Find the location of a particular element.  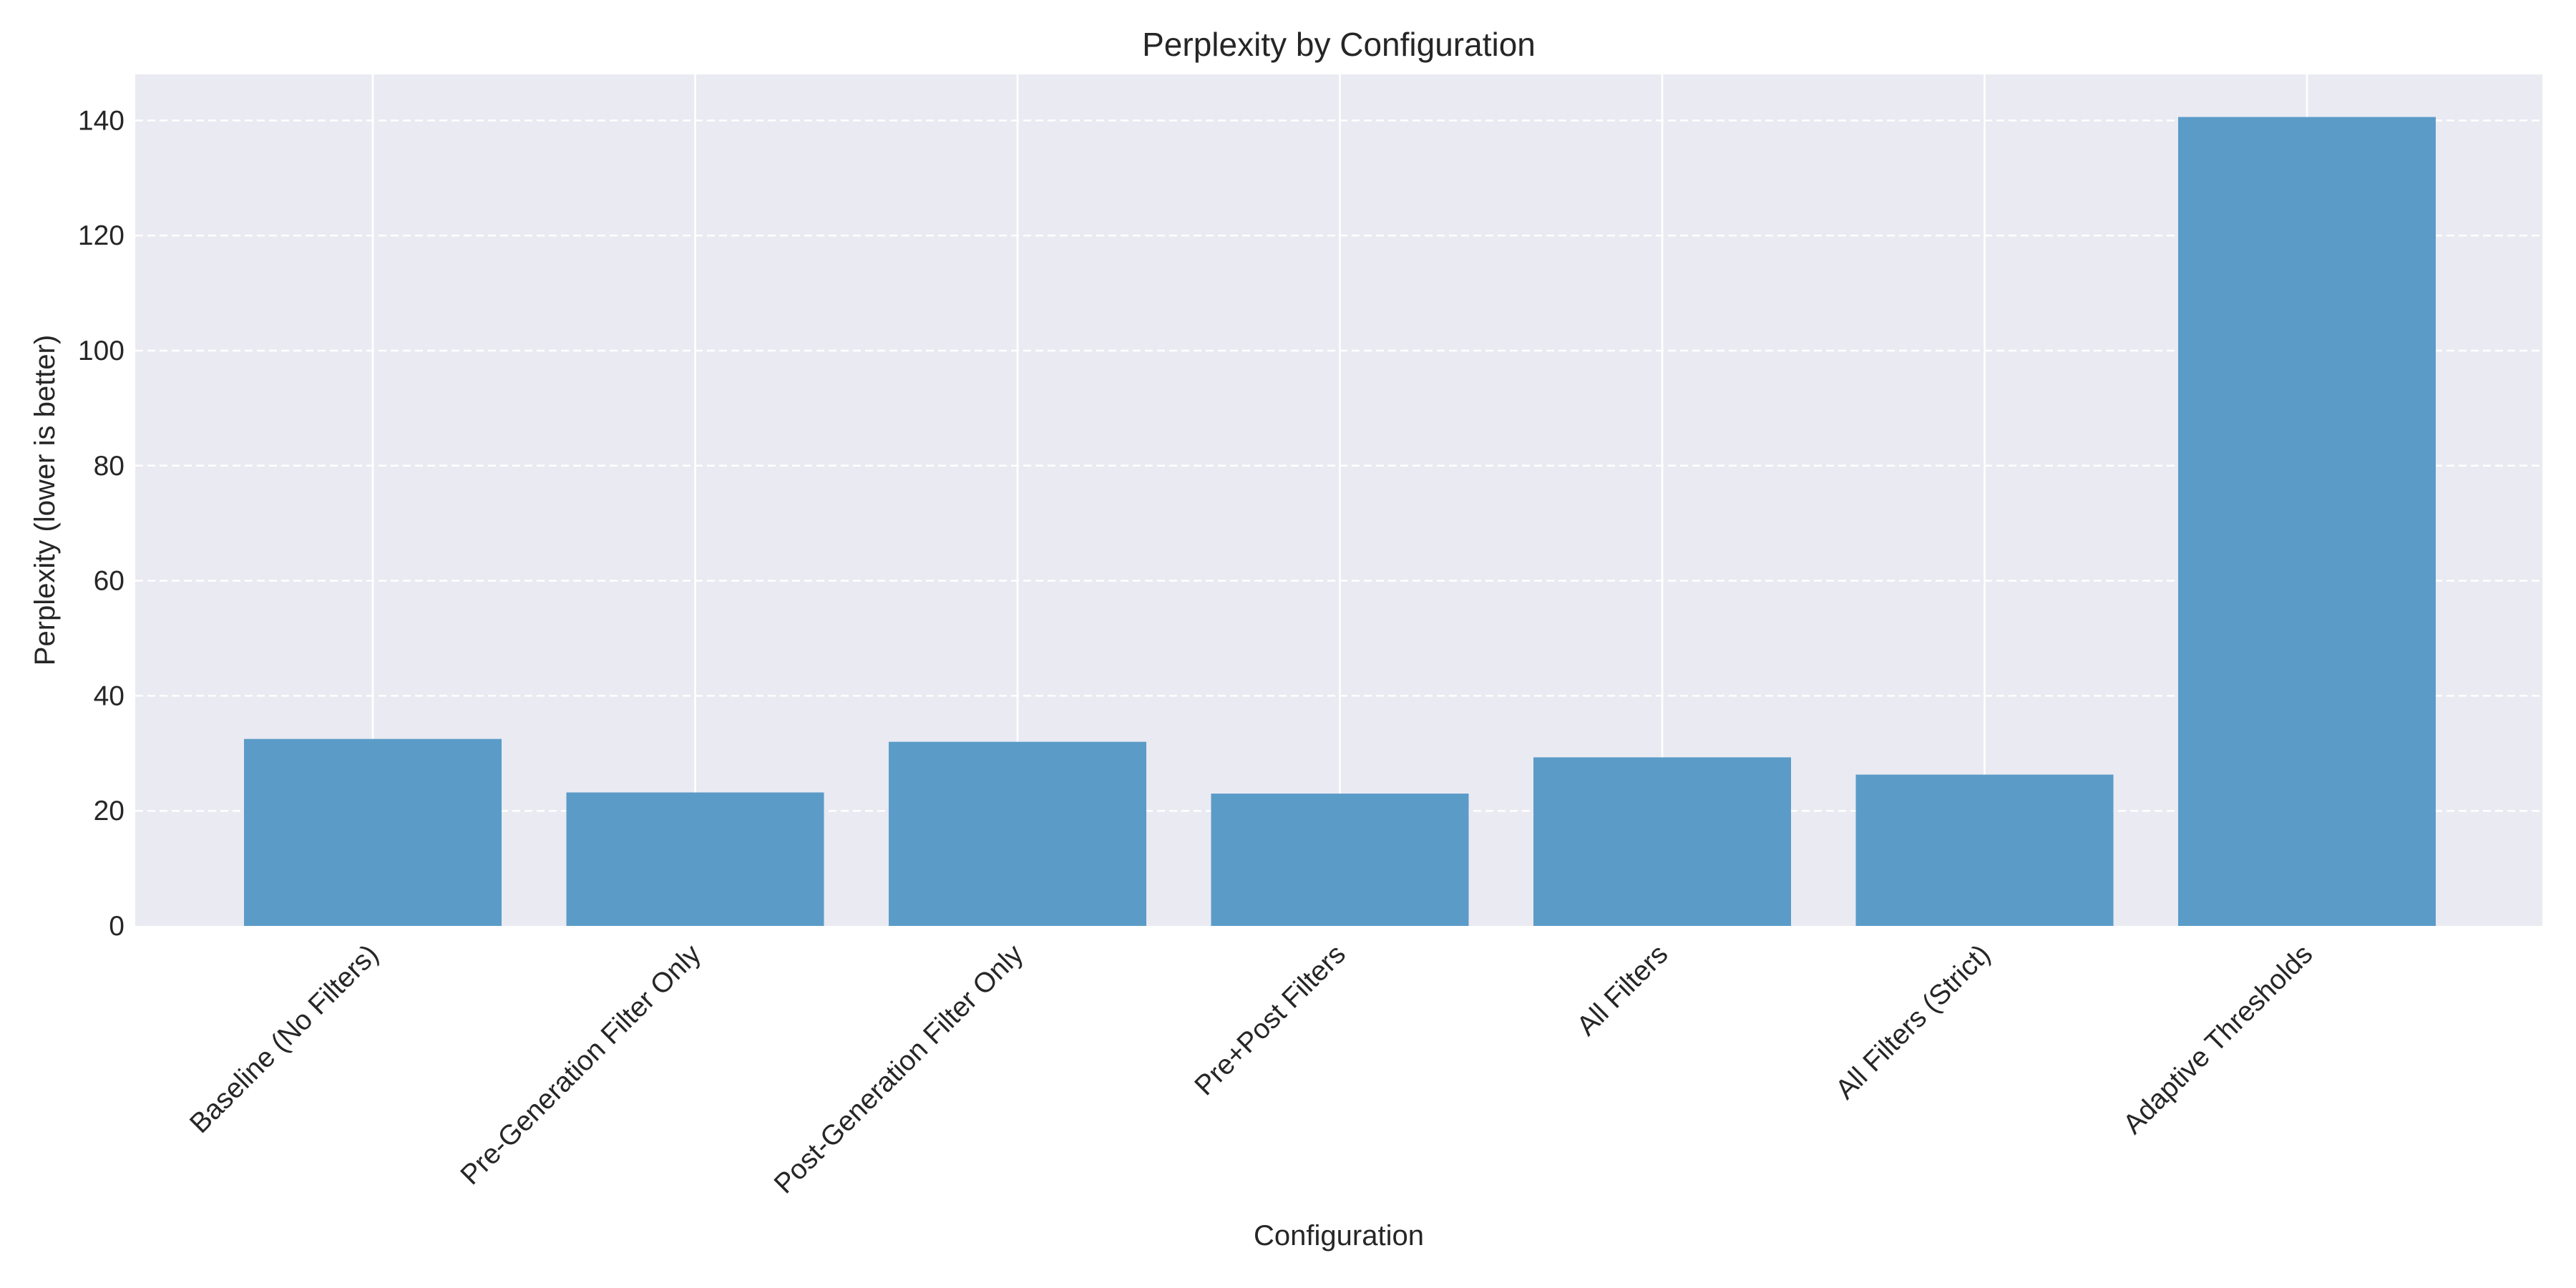

y-tick-label: 60 is located at coordinates (109, 581).